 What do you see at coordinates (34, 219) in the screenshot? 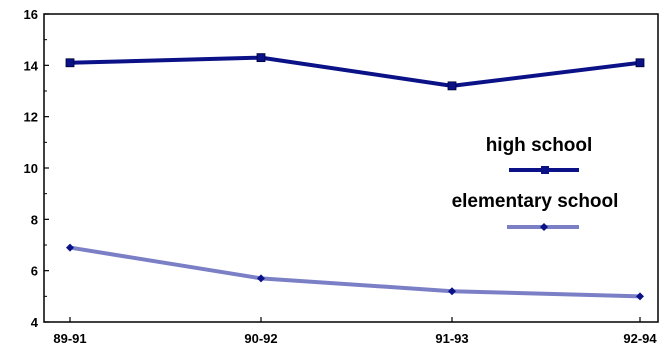
I see `y-tick-label: 8` at bounding box center [34, 219].